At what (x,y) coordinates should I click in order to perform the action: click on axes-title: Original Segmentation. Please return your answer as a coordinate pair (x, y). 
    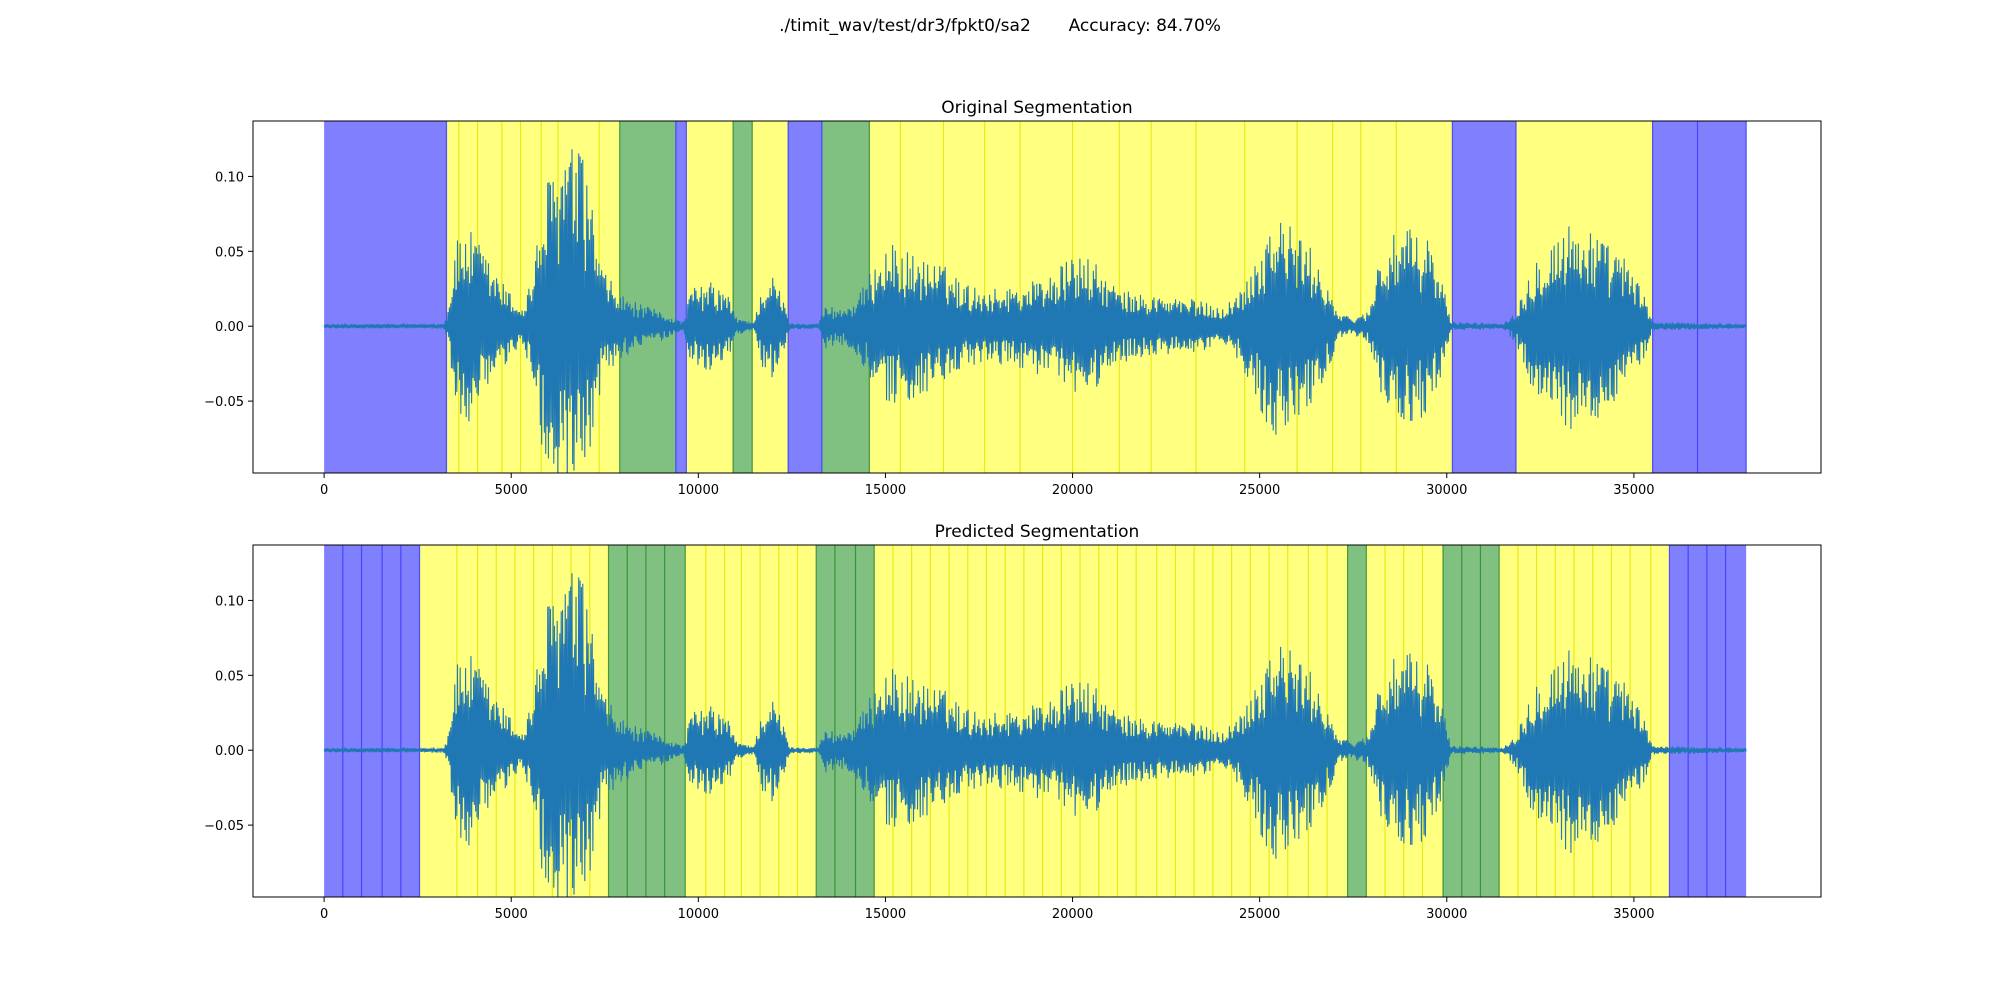
    Looking at the image, I should click on (1036, 108).